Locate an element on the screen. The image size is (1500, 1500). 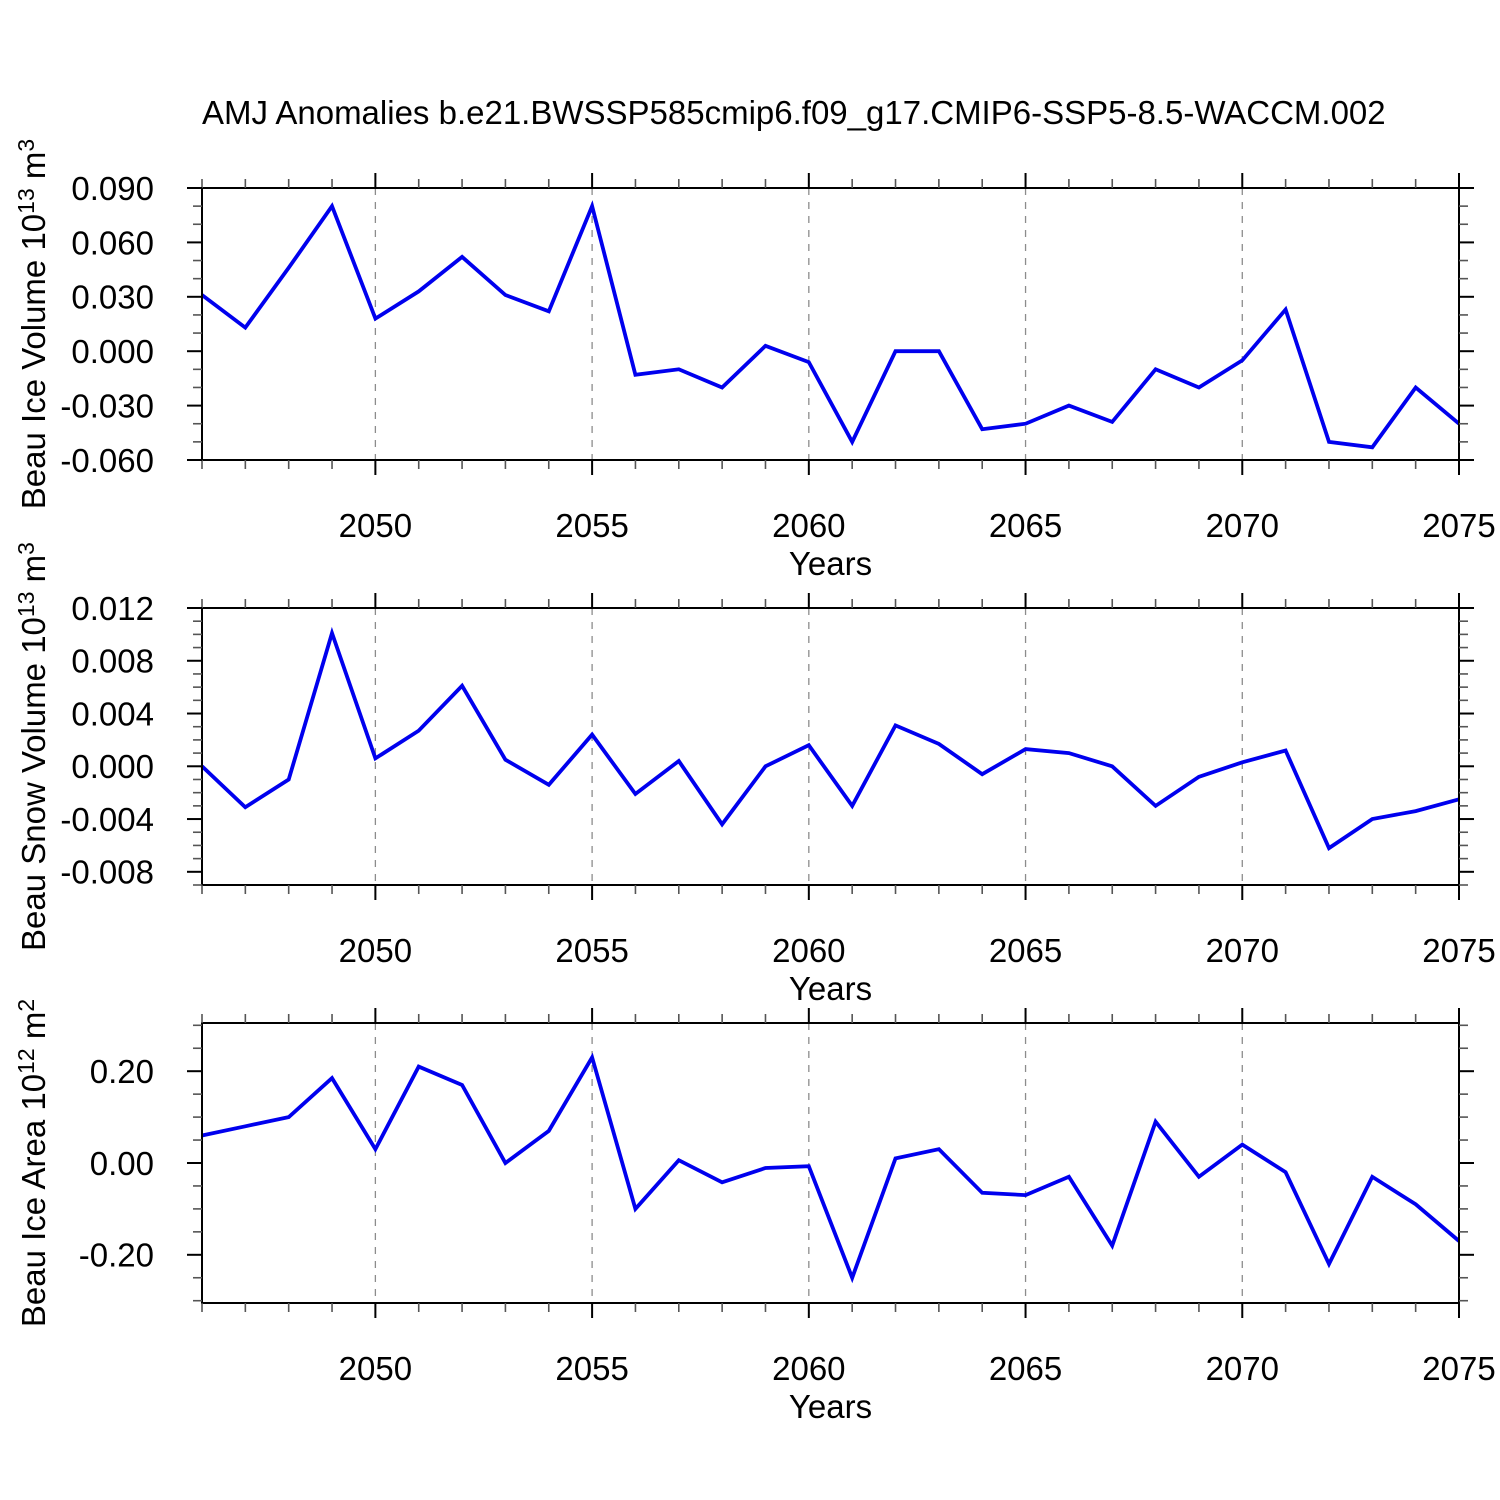
y-tick-label: 0.060 is located at coordinates (112, 242).